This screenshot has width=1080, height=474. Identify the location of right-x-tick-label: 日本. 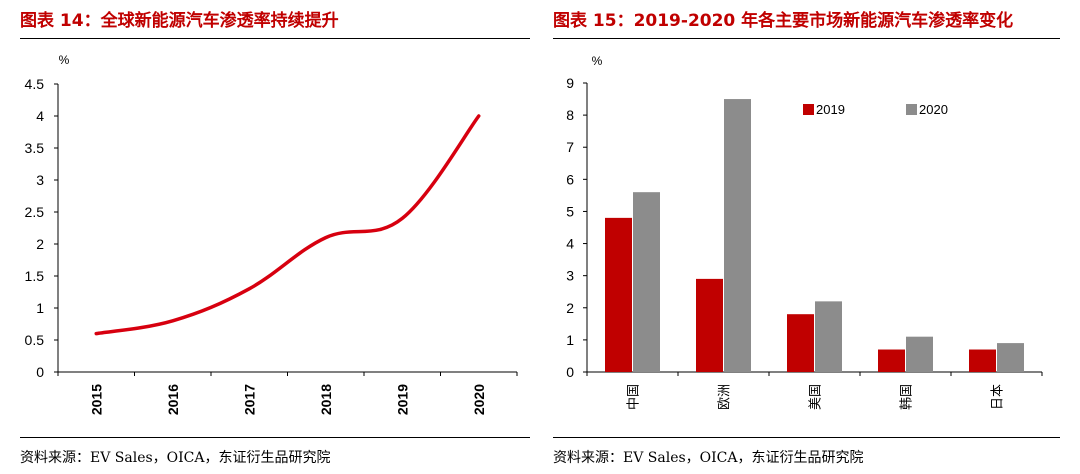
(997, 397).